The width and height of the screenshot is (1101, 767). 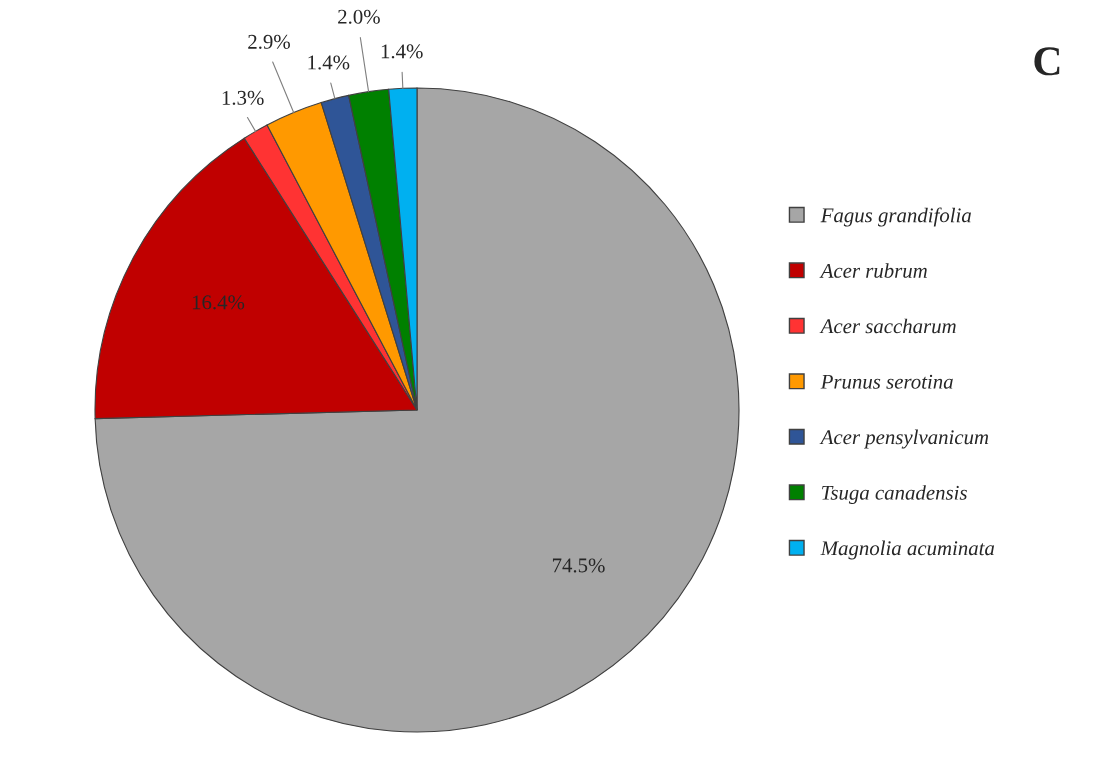 I want to click on legend-label: Acer rubrum, so click(x=873, y=270).